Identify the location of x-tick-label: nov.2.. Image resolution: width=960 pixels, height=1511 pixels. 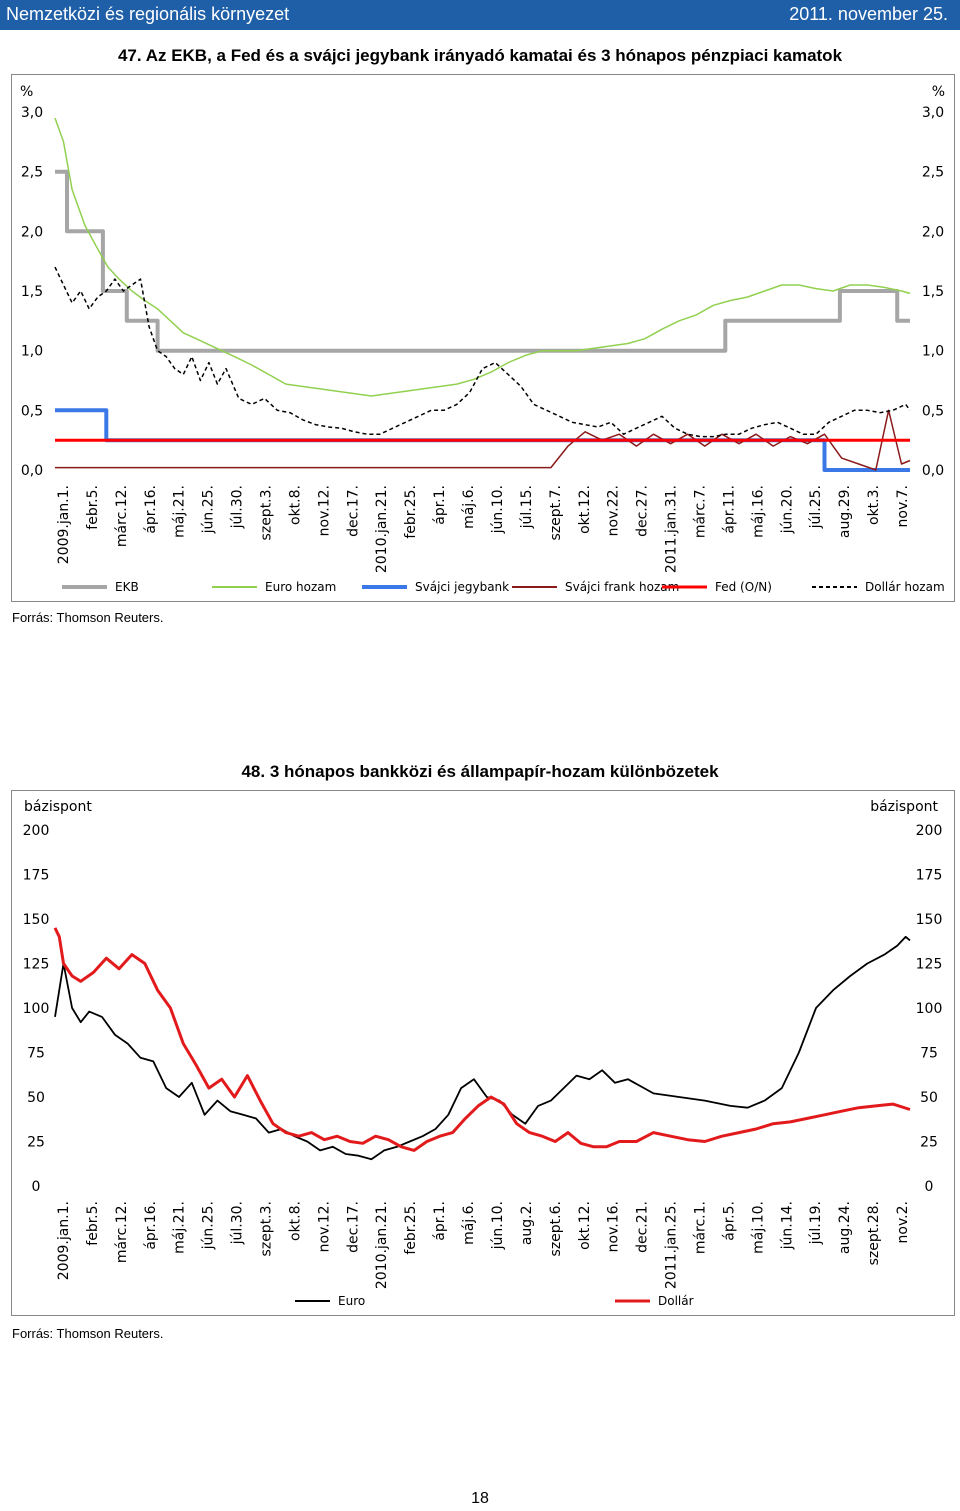
(903, 1222).